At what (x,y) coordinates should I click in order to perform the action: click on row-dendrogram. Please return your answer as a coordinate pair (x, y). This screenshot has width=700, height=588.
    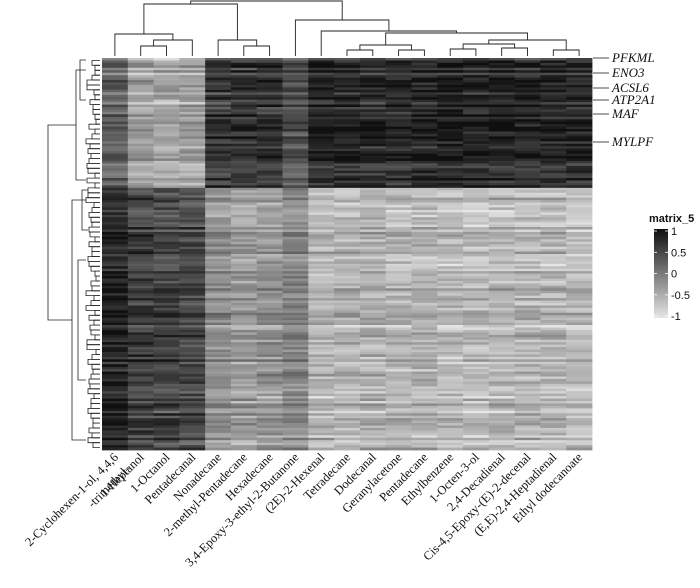
    Looking at the image, I should click on (73, 253).